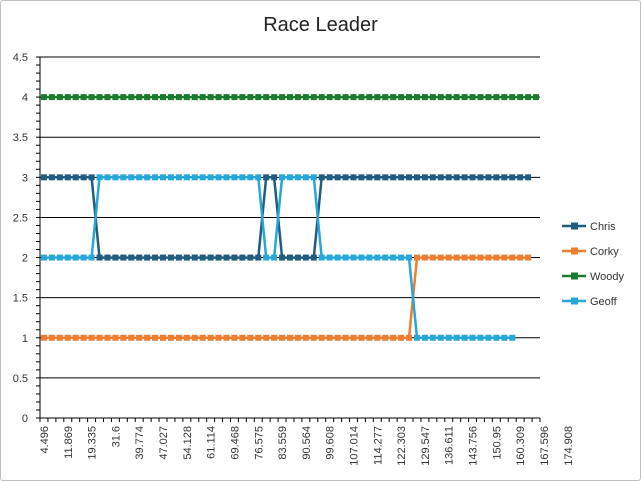 The image size is (641, 481). Describe the element at coordinates (20, 218) in the screenshot. I see `y-tick-label: 2.5` at that location.